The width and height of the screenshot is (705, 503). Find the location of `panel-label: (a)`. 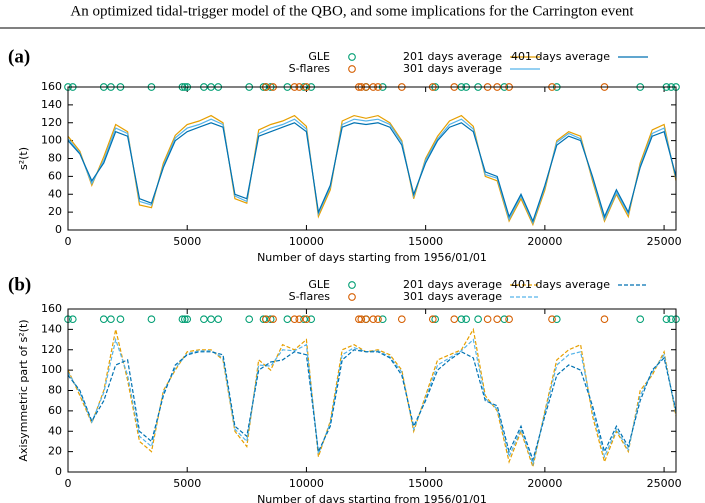

panel-label: (a) is located at coordinates (19, 56).